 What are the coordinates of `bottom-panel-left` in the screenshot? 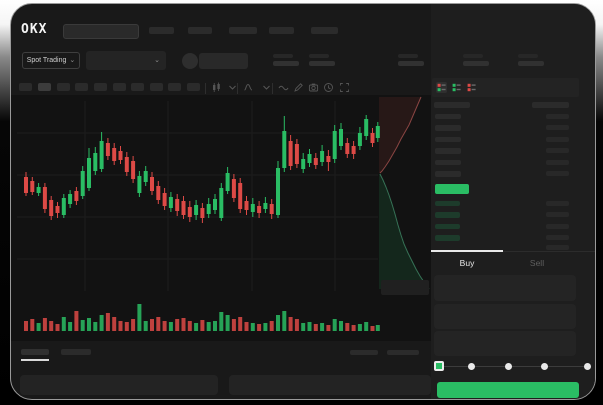 It's located at (119, 385).